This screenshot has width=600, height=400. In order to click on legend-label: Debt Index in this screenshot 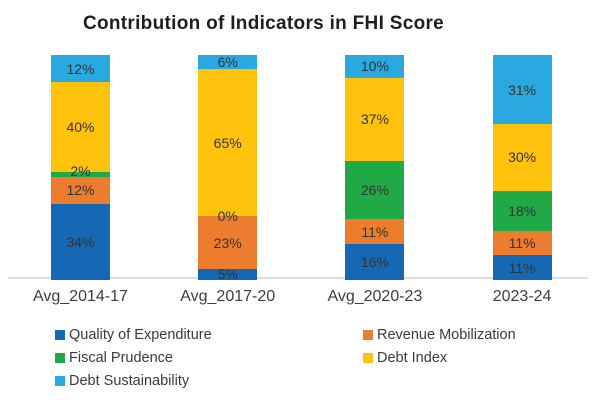, I will do `click(412, 357)`.